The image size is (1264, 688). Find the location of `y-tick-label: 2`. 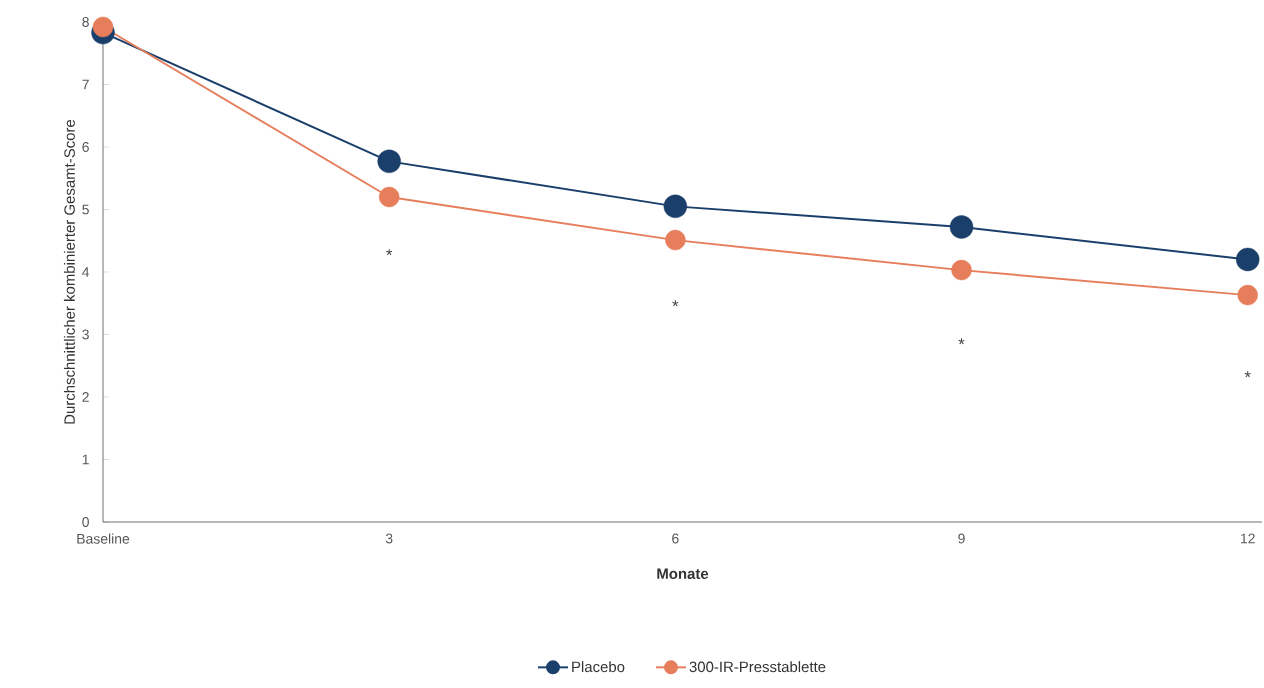

y-tick-label: 2 is located at coordinates (85, 397).